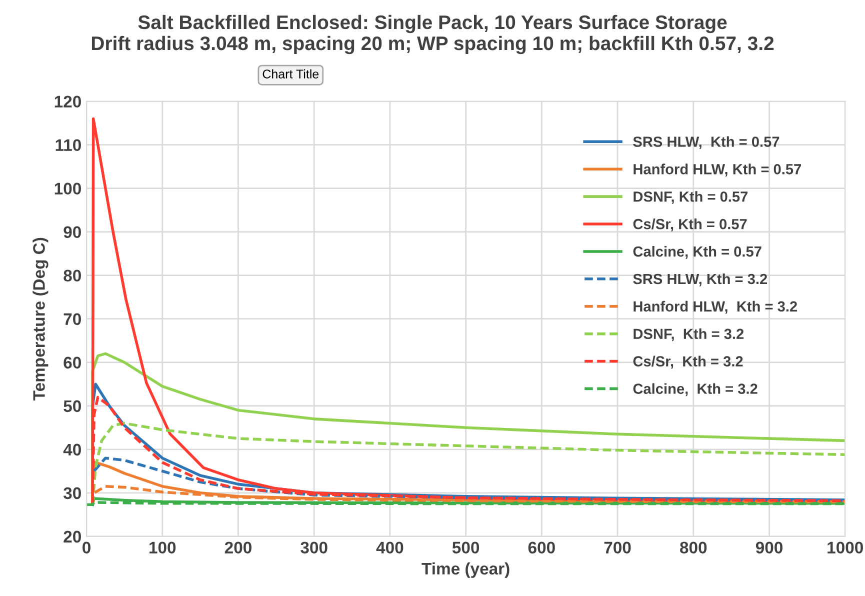 This screenshot has width=865, height=596. I want to click on y-tick-label: 50, so click(72, 406).